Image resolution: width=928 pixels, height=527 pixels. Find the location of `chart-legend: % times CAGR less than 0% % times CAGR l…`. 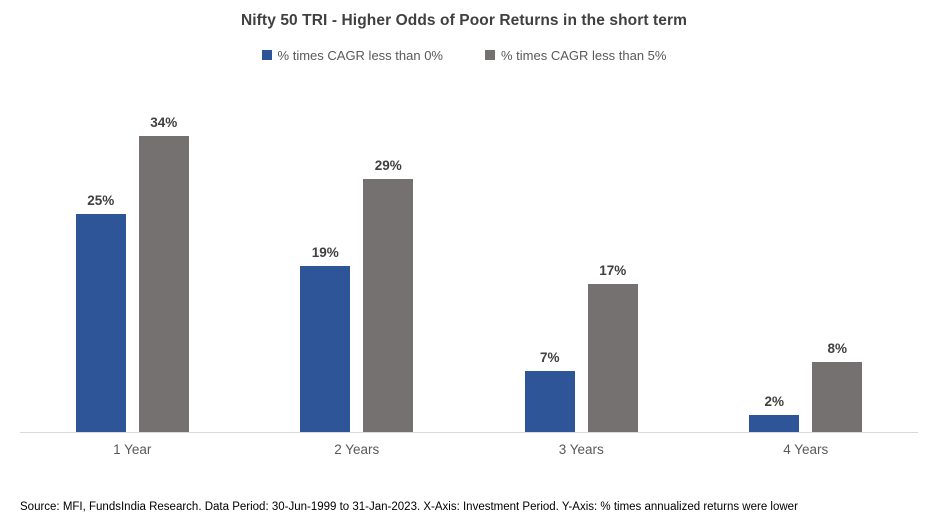

chart-legend: % times CAGR less than 0% % times CAGR l… is located at coordinates (464, 55).